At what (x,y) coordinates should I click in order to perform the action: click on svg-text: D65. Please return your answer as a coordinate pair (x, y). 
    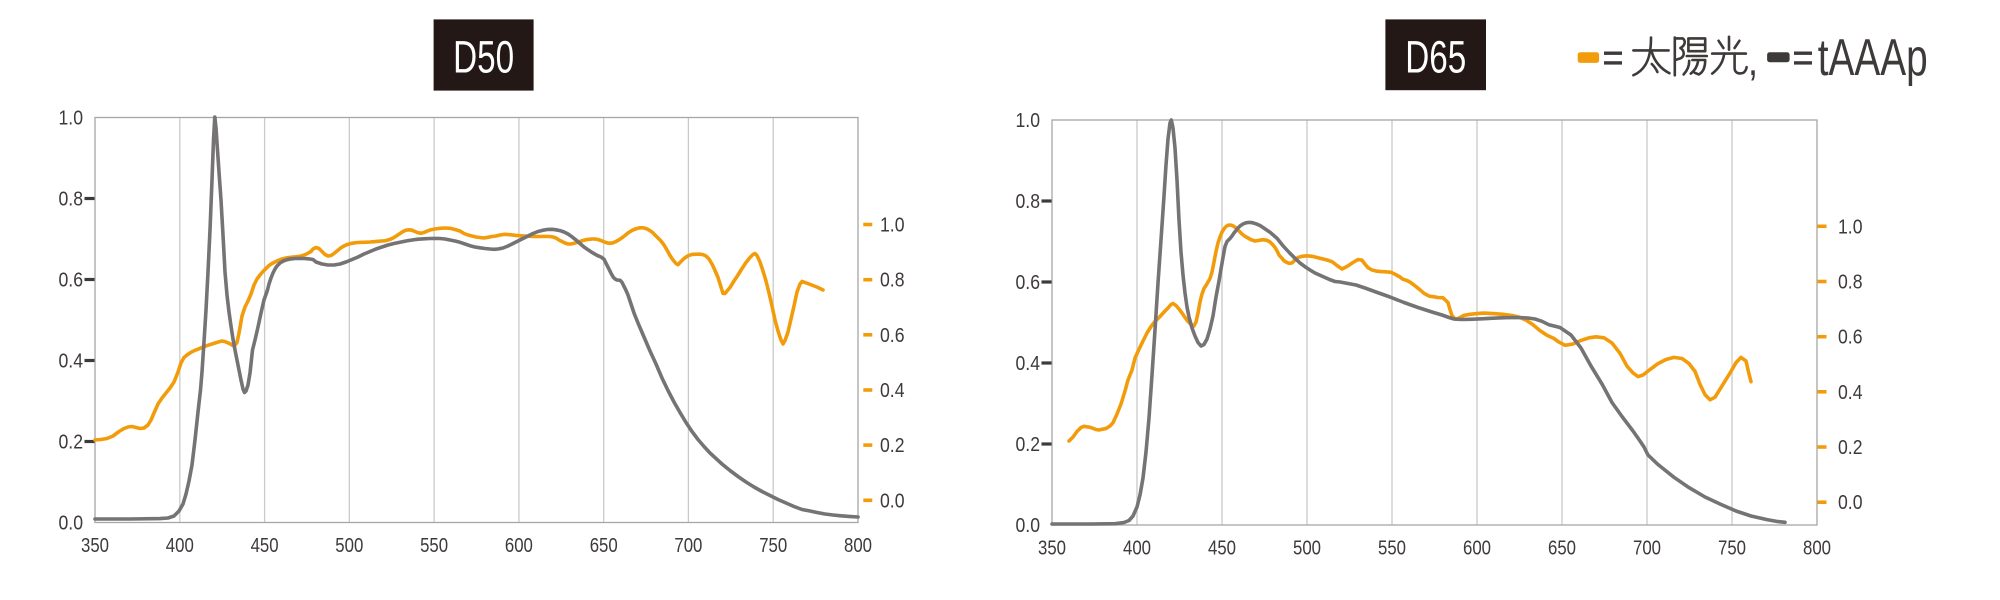
    Looking at the image, I should click on (1435, 56).